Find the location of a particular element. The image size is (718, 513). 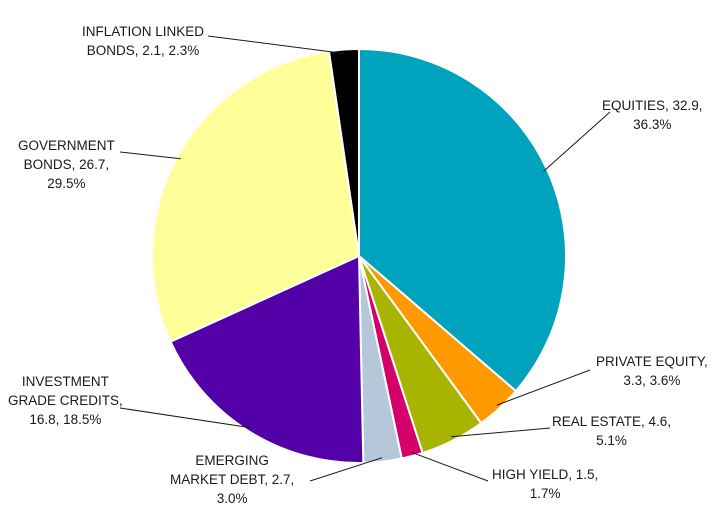

slice-label-line: BONDS, 2.1, 2.3% is located at coordinates (143, 50).